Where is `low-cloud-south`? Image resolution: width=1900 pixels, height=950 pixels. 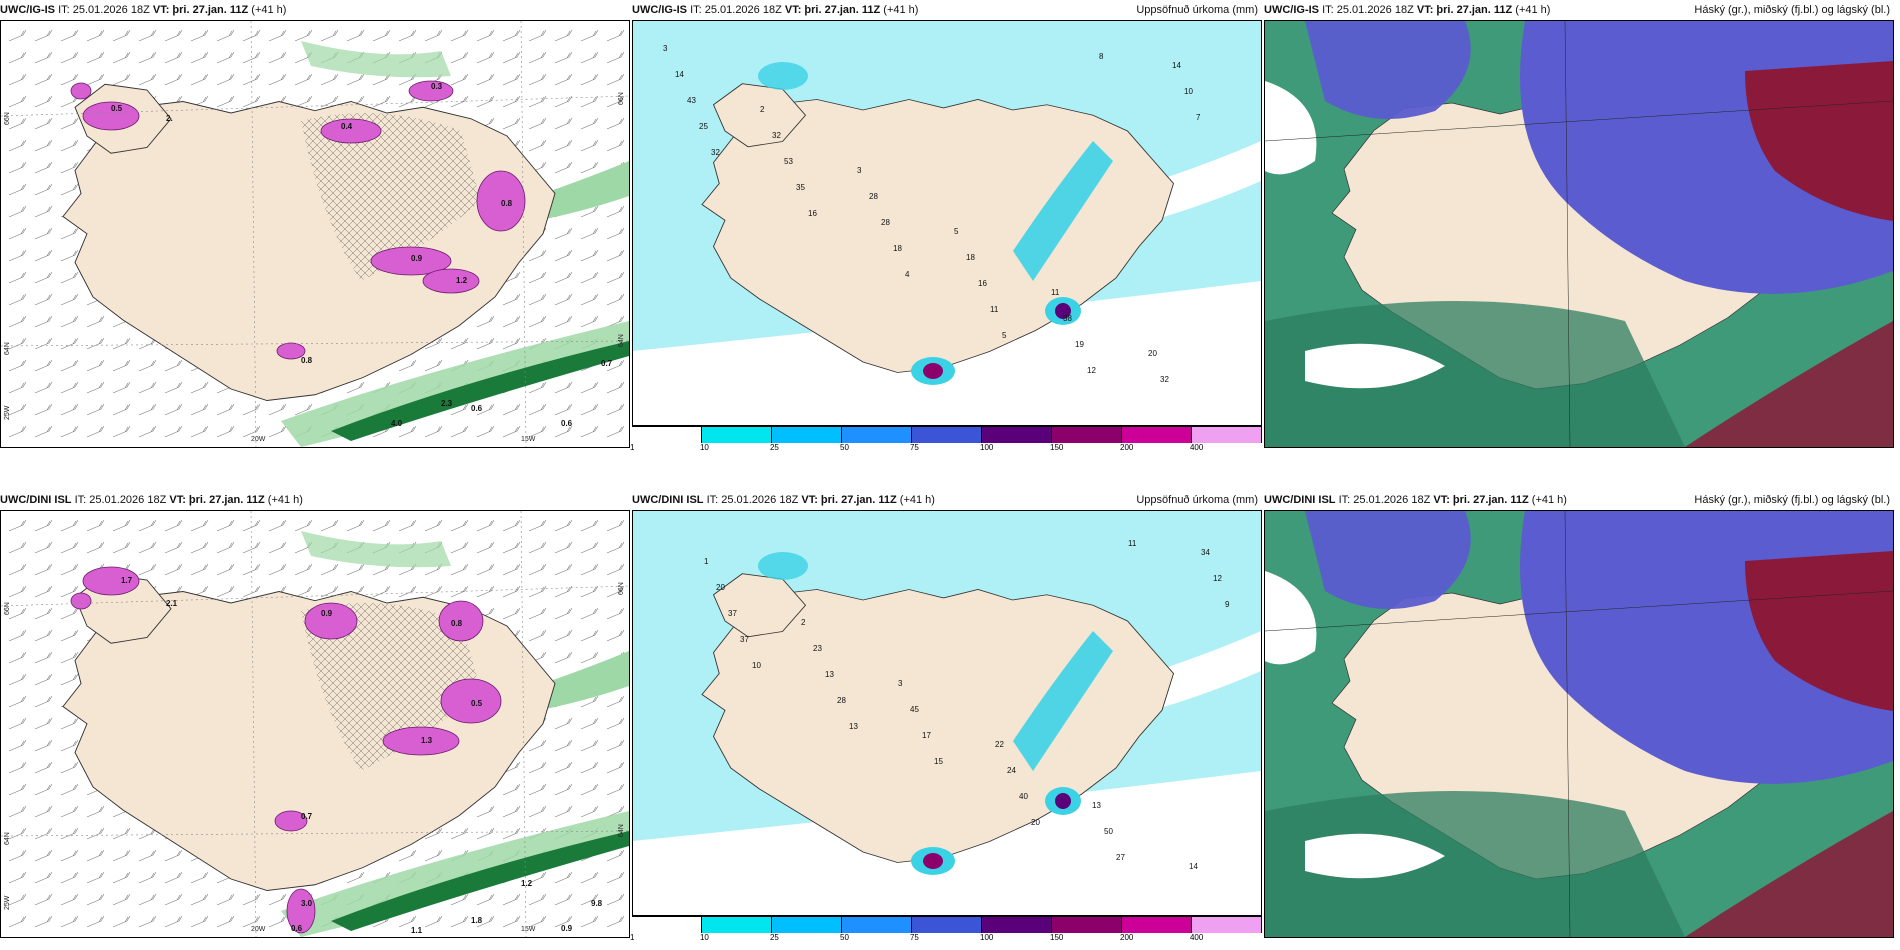
low-cloud-south is located at coordinates (1475, 864).